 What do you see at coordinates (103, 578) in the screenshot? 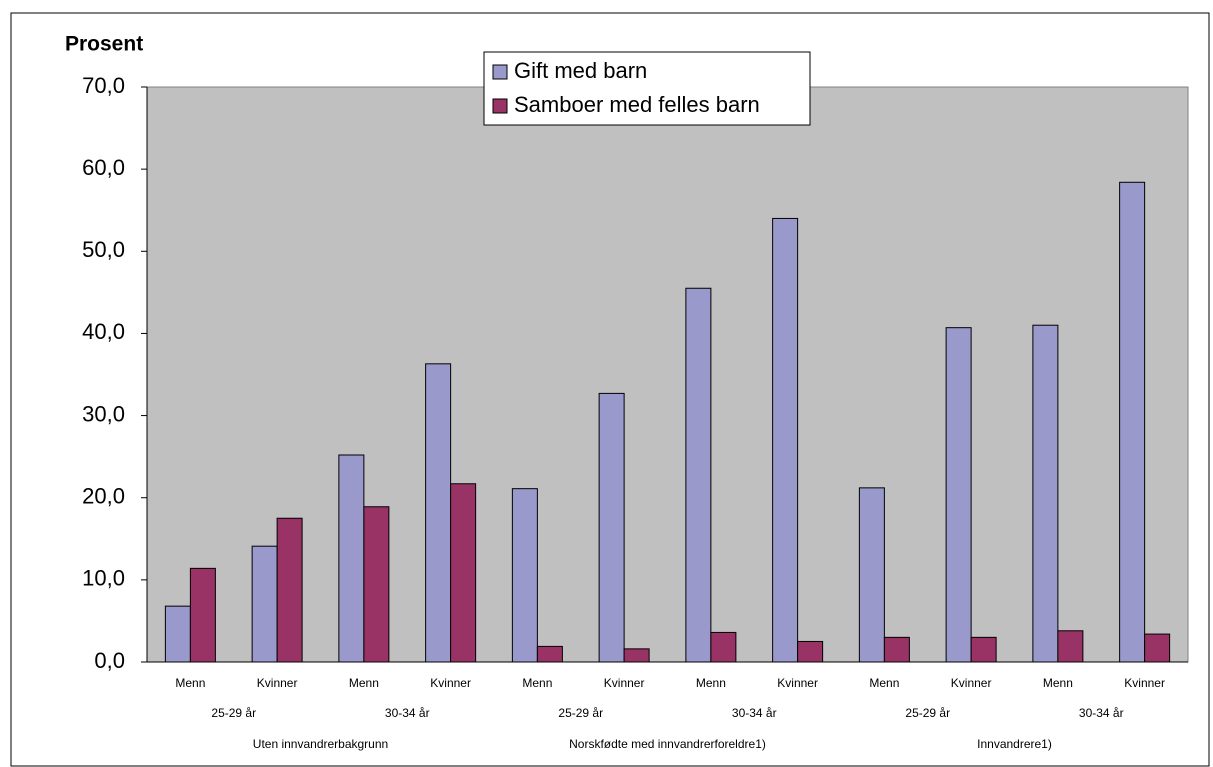
I see `y-tick-label: 10,0` at bounding box center [103, 578].